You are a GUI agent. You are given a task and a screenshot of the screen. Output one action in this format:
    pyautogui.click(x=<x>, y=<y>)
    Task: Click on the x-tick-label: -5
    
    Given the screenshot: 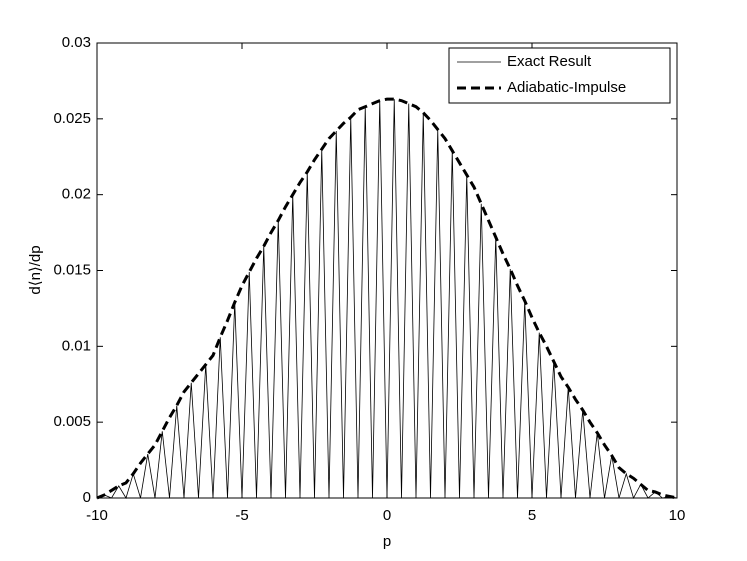 What is the action you would take?
    pyautogui.click(x=241, y=515)
    